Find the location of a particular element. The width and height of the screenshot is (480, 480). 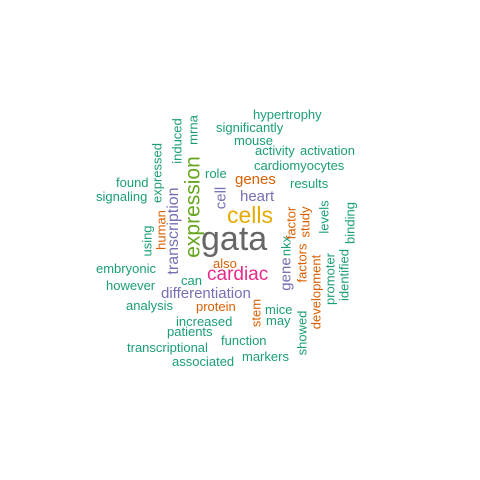

word-cells: cells is located at coordinates (250, 215).